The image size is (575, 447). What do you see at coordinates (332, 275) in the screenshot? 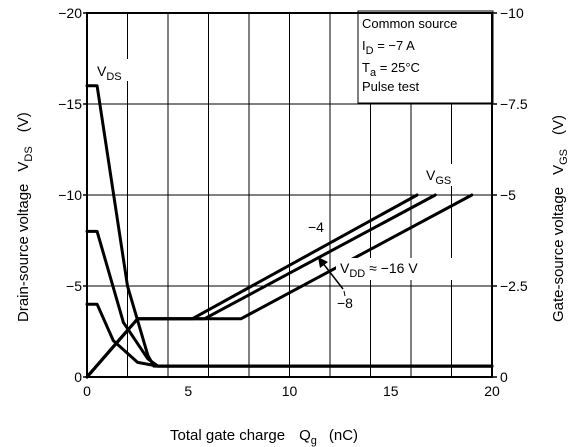
I see `vdd-arrow-line` at bounding box center [332, 275].